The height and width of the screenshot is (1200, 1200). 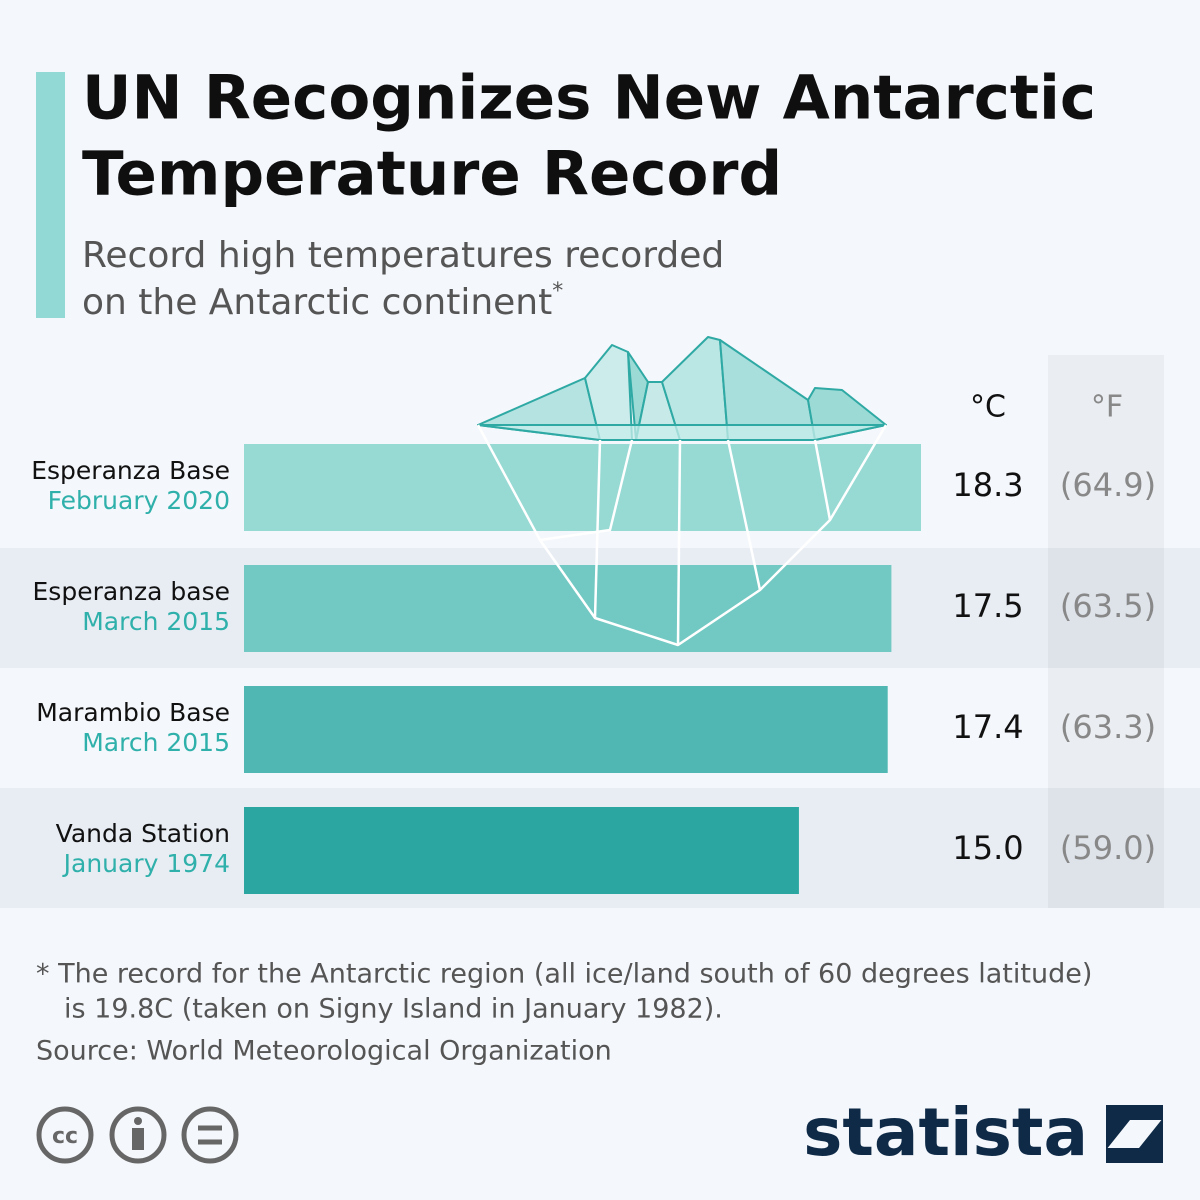 What do you see at coordinates (988, 407) in the screenshot?
I see `series-header: °C` at bounding box center [988, 407].